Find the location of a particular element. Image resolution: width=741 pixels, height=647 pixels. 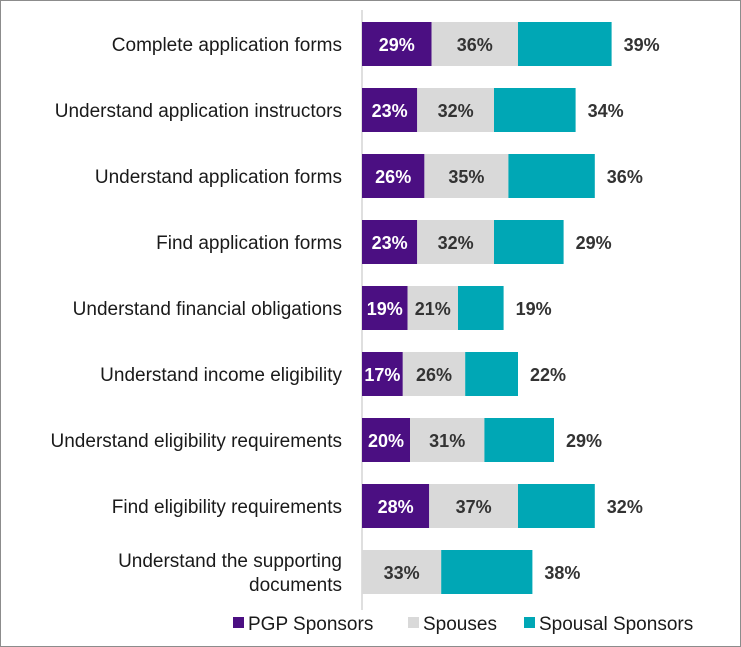

data-label: 21% is located at coordinates (433, 309).